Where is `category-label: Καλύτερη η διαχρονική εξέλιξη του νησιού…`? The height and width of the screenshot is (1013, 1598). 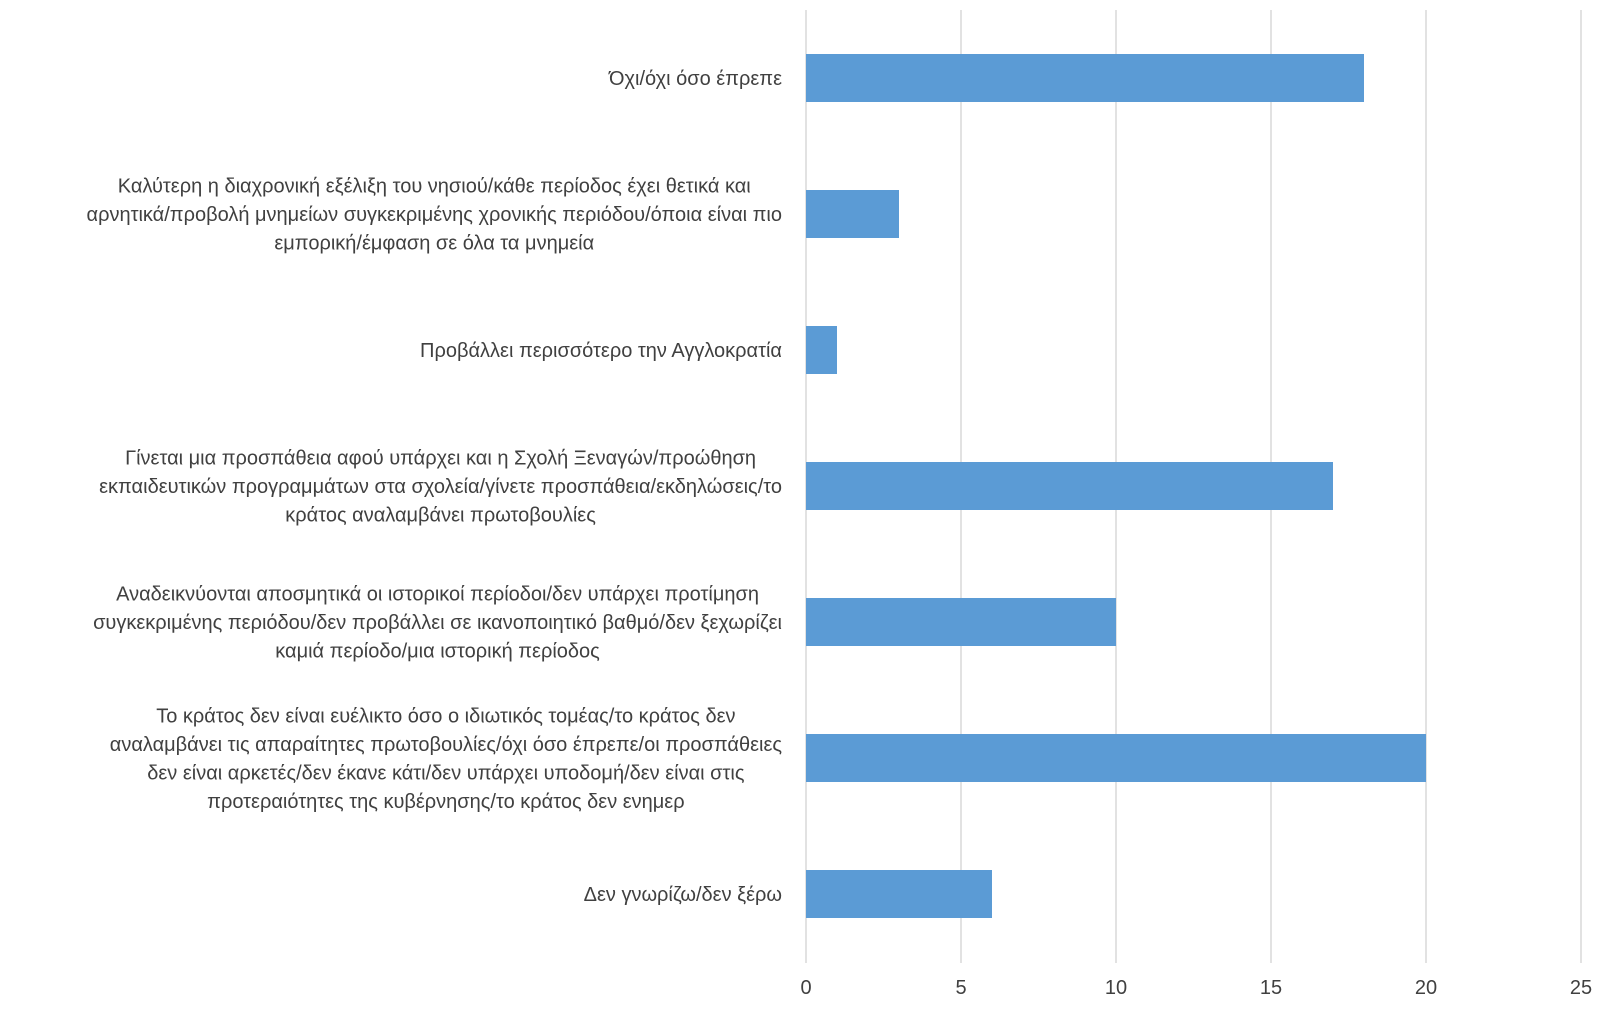
category-label: Καλύτερη η διαχρονική εξέλιξη του νησιού… is located at coordinates (434, 215).